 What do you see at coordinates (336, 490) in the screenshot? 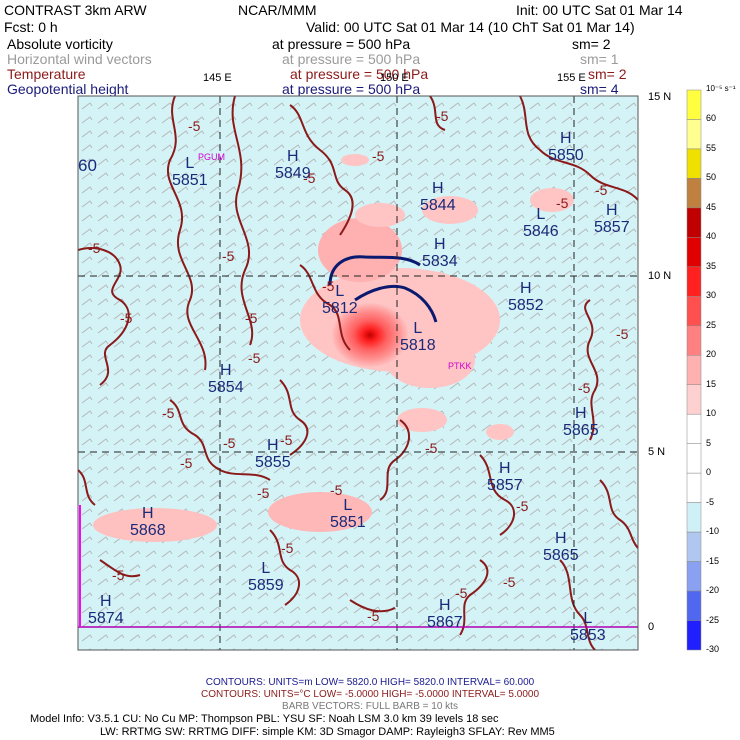
I see `temp-contour-label-11: -5` at bounding box center [336, 490].